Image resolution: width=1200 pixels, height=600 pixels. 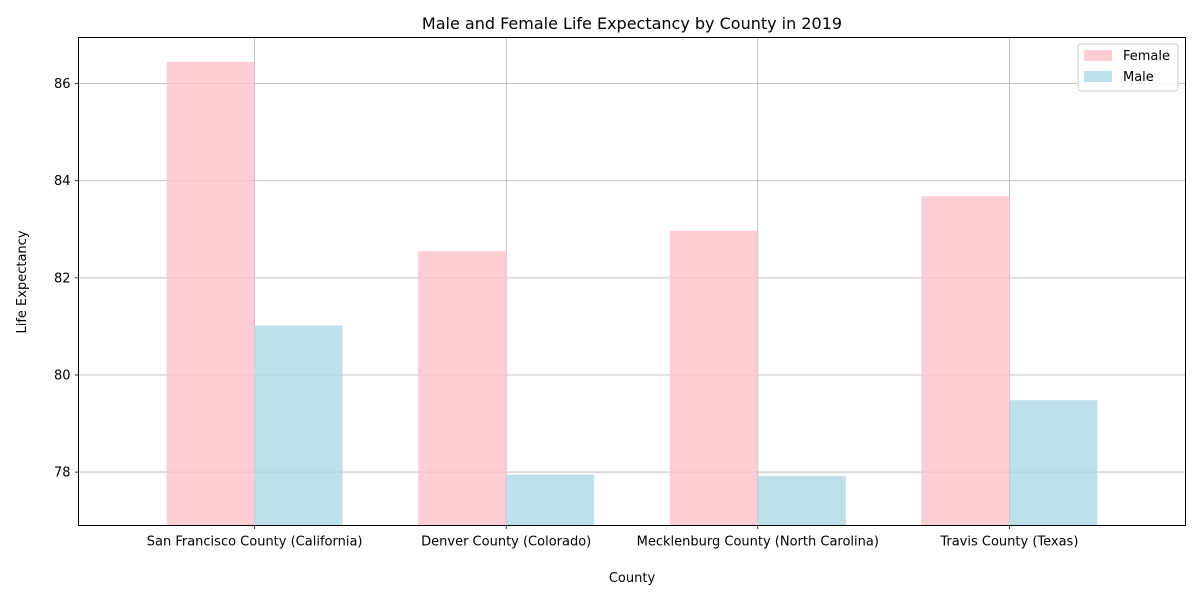 What do you see at coordinates (1098, 76) in the screenshot?
I see `legend-swatch-male` at bounding box center [1098, 76].